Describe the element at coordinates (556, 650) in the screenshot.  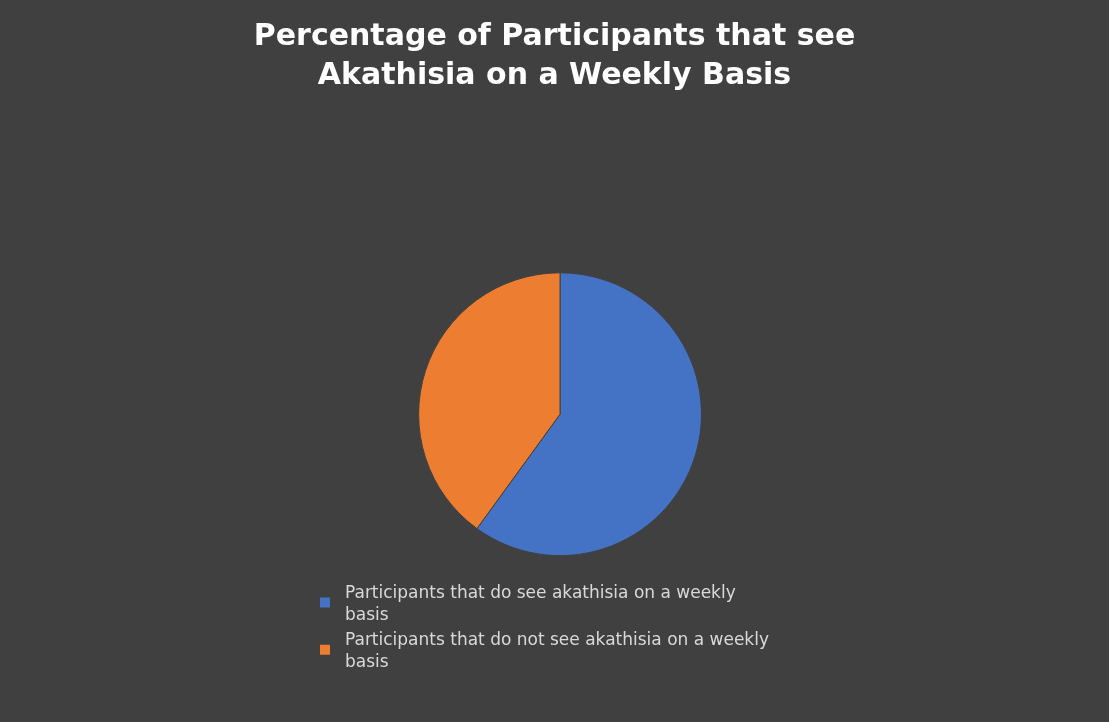
I see `legend-label: Participants that do not see akathisia on a weekly basis` at that location.